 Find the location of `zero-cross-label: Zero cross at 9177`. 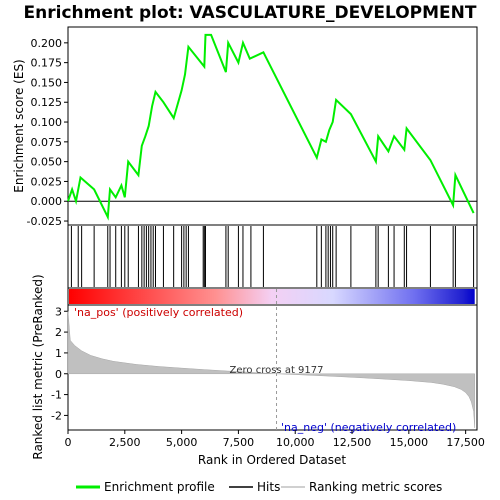

zero-cross-label: Zero cross at 9177 is located at coordinates (277, 370).